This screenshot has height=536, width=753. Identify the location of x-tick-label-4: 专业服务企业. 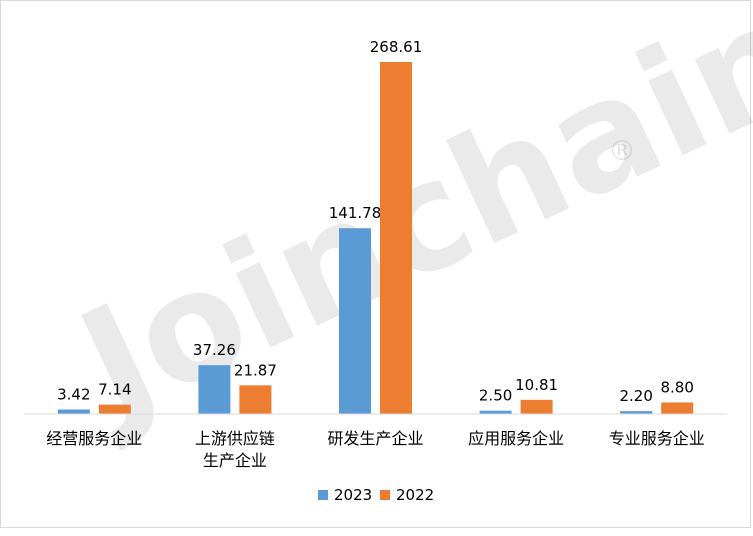
(657, 438).